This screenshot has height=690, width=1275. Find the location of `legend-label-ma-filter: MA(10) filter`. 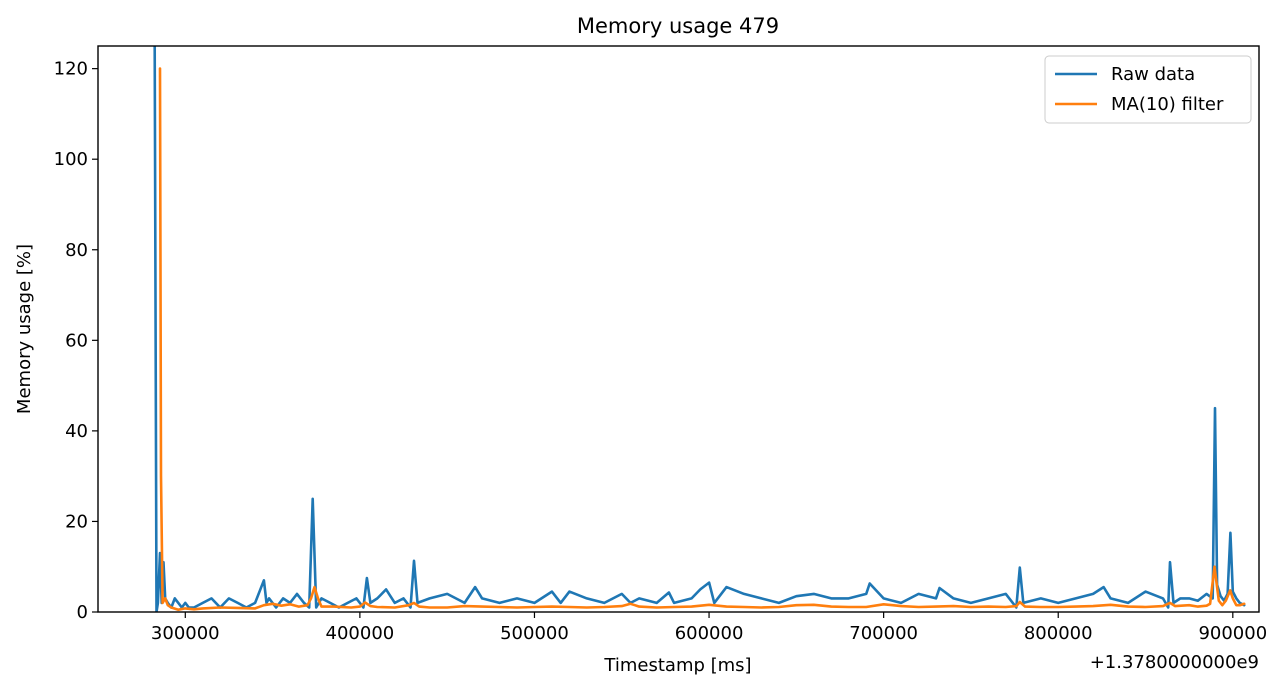

legend-label-ma-filter: MA(10) filter is located at coordinates (1167, 104).